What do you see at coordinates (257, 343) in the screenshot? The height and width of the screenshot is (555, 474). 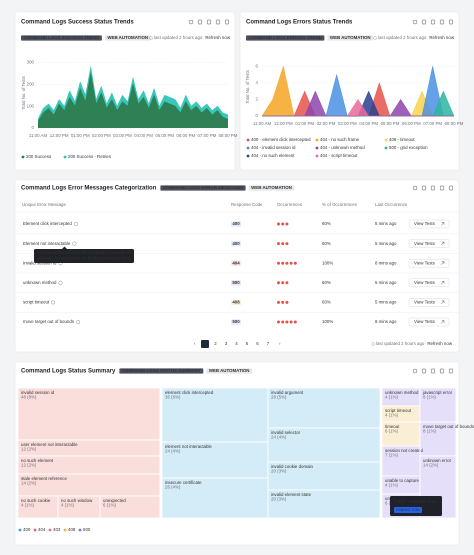 I see `page-number: 6` at bounding box center [257, 343].